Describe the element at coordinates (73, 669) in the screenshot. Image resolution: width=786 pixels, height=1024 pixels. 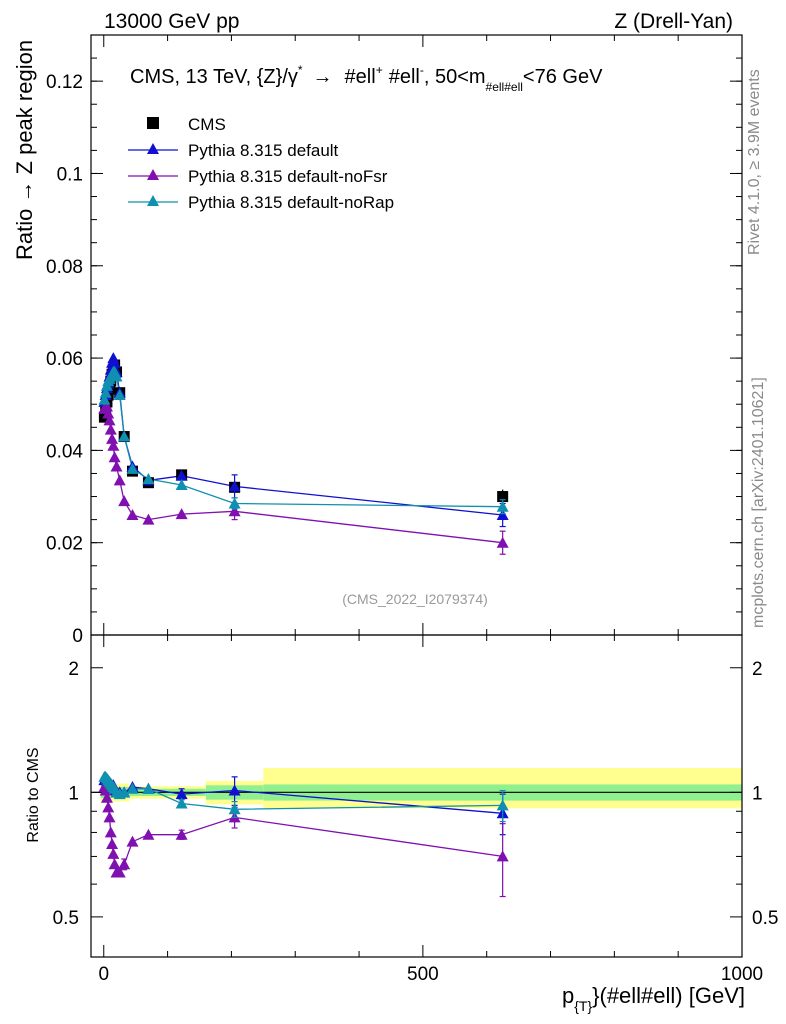
I see `ratio-tick-label: 2` at that location.